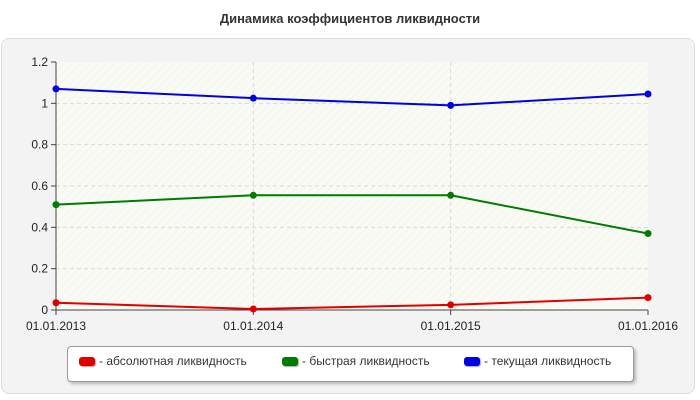 The height and width of the screenshot is (400, 700). What do you see at coordinates (44, 103) in the screenshot?
I see `y-tick-label: 1` at bounding box center [44, 103].